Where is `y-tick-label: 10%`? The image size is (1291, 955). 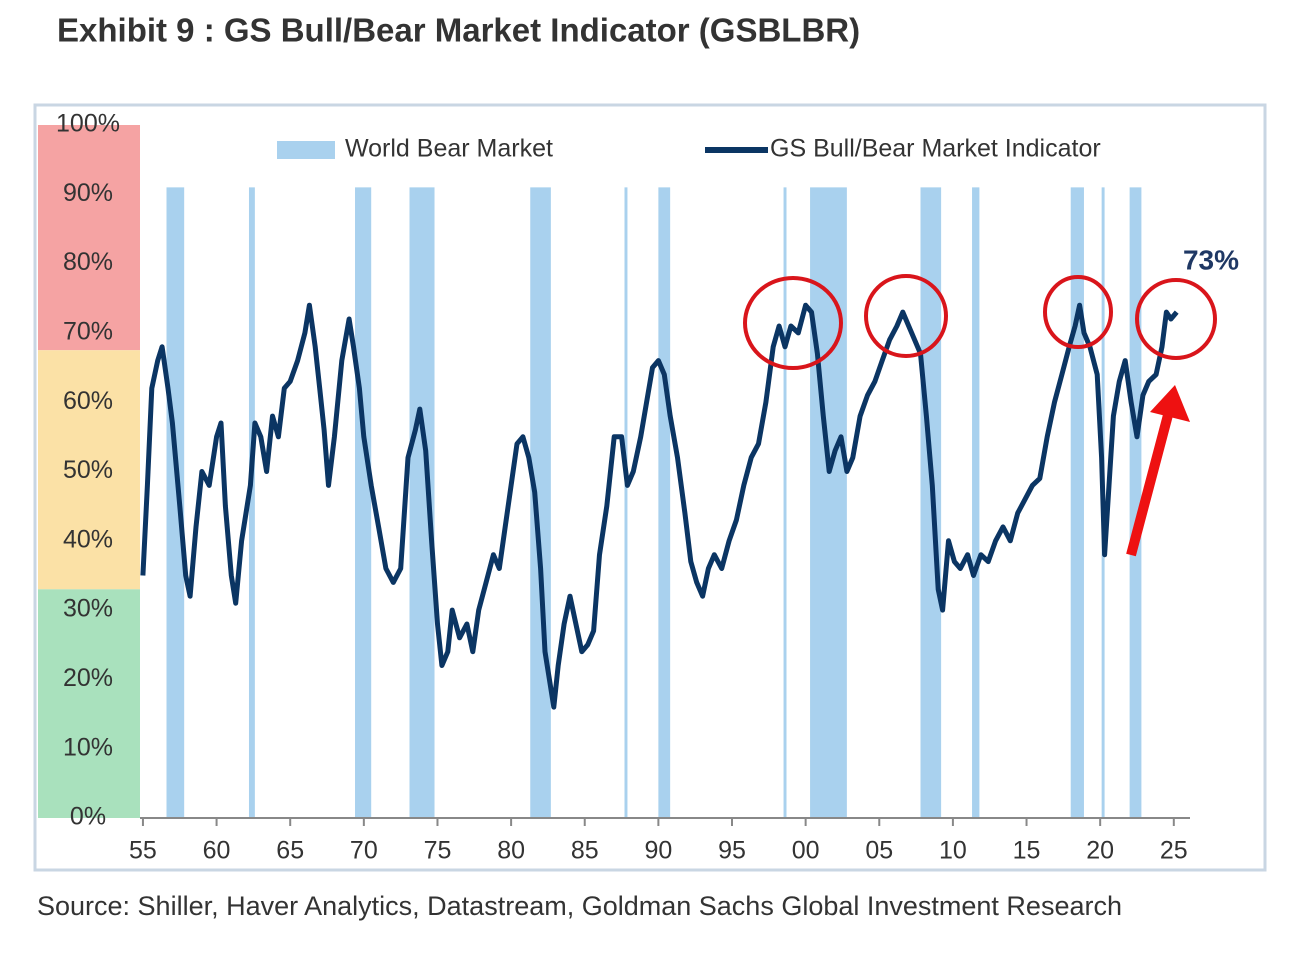 y-tick-label: 10% is located at coordinates (88, 747).